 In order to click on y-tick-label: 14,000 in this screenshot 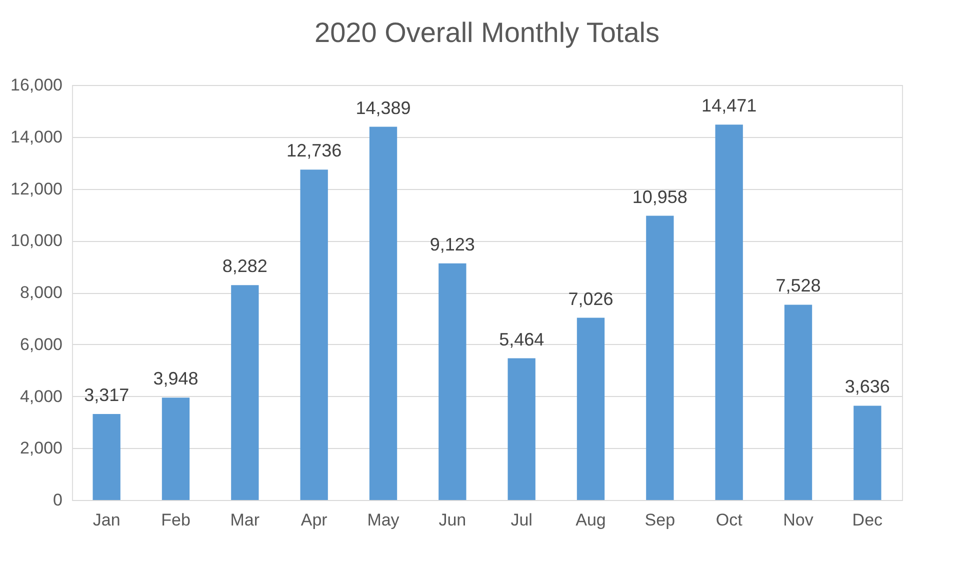, I will do `click(36, 136)`.